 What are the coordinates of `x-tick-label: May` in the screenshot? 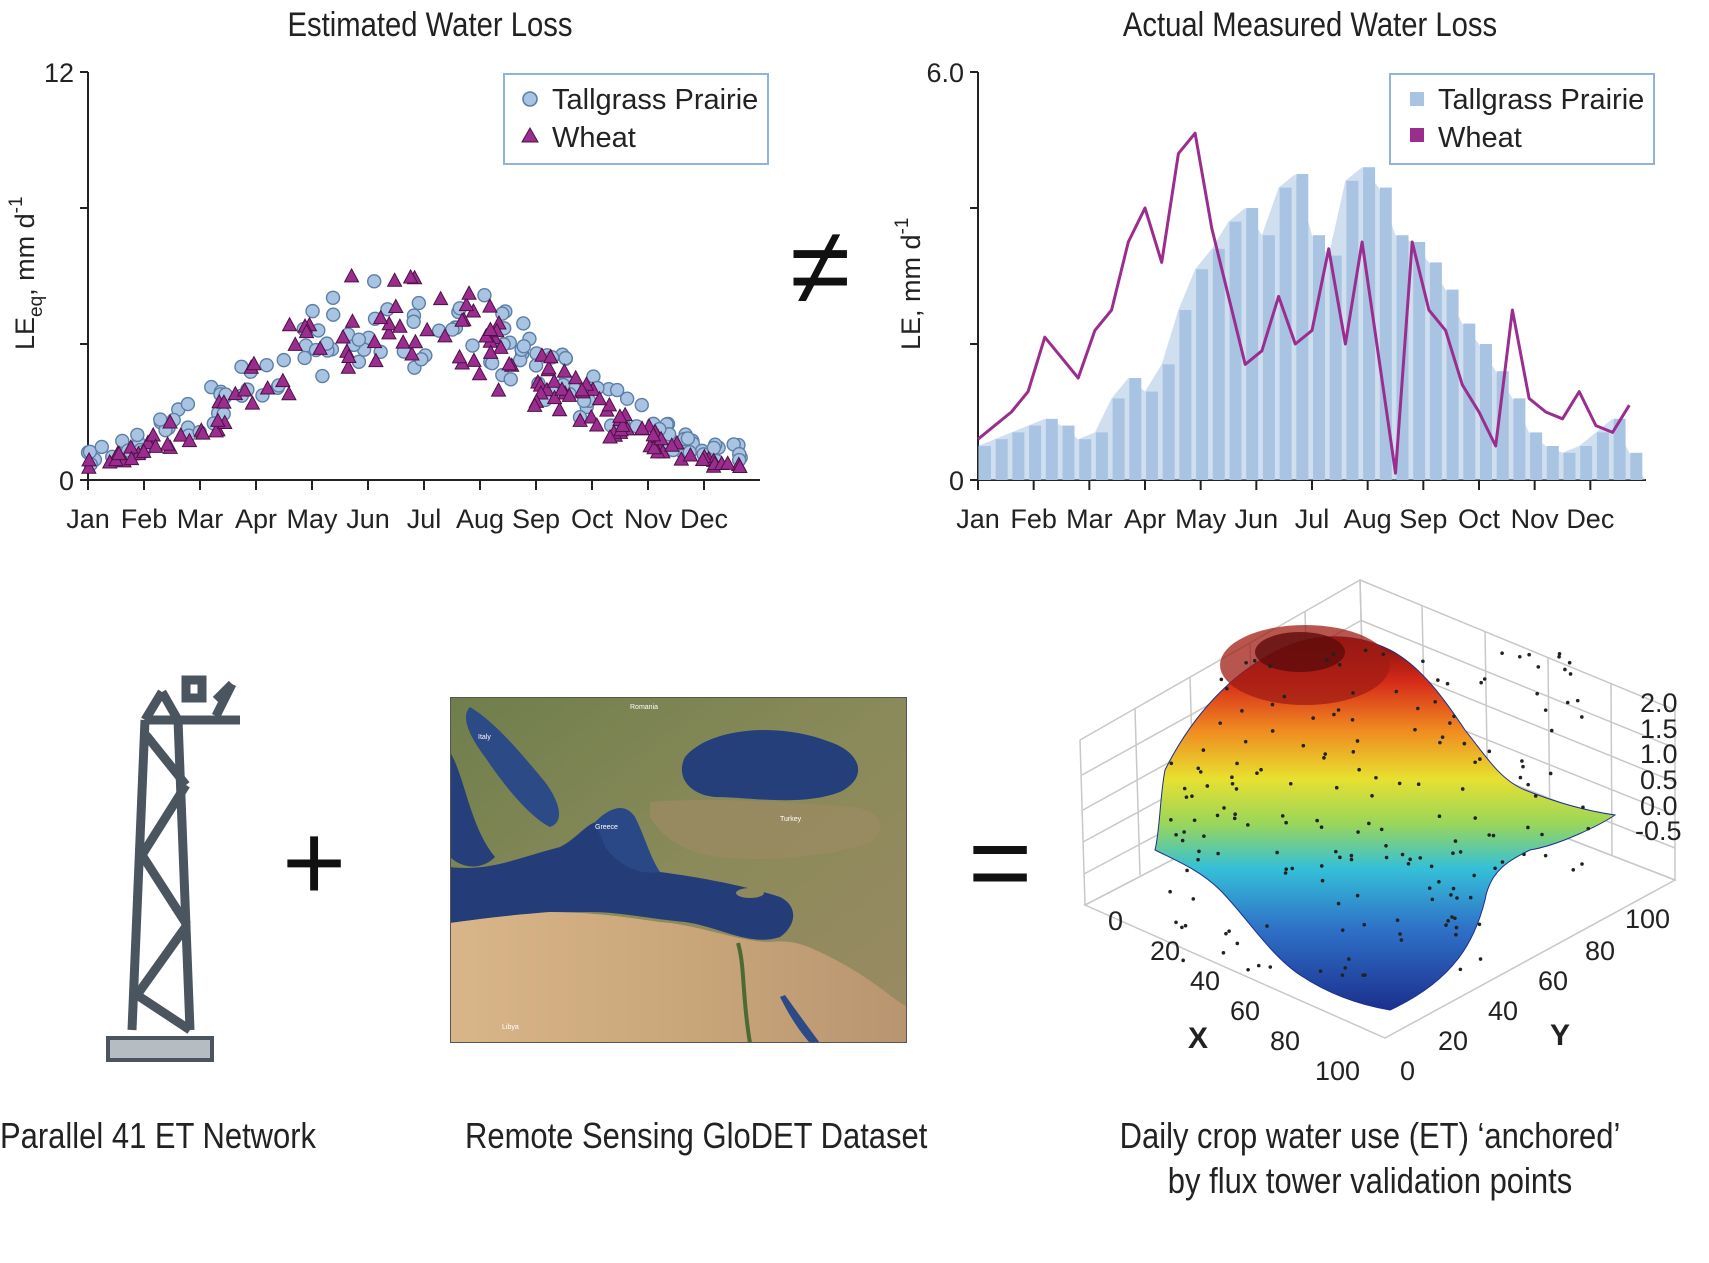 It's located at (1201, 519).